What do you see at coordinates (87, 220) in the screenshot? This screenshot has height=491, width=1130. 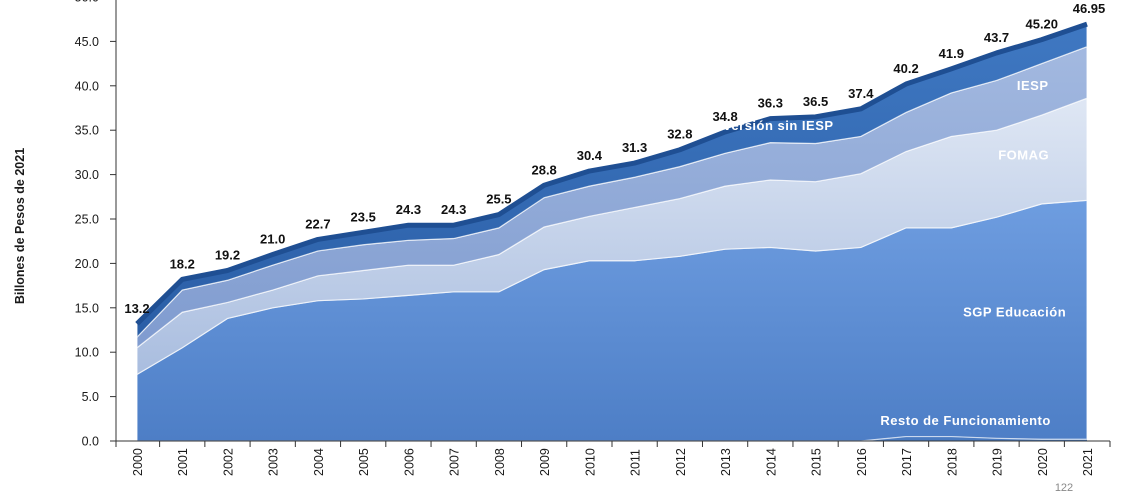 I see `y-tick-label: 25.0` at bounding box center [87, 220].